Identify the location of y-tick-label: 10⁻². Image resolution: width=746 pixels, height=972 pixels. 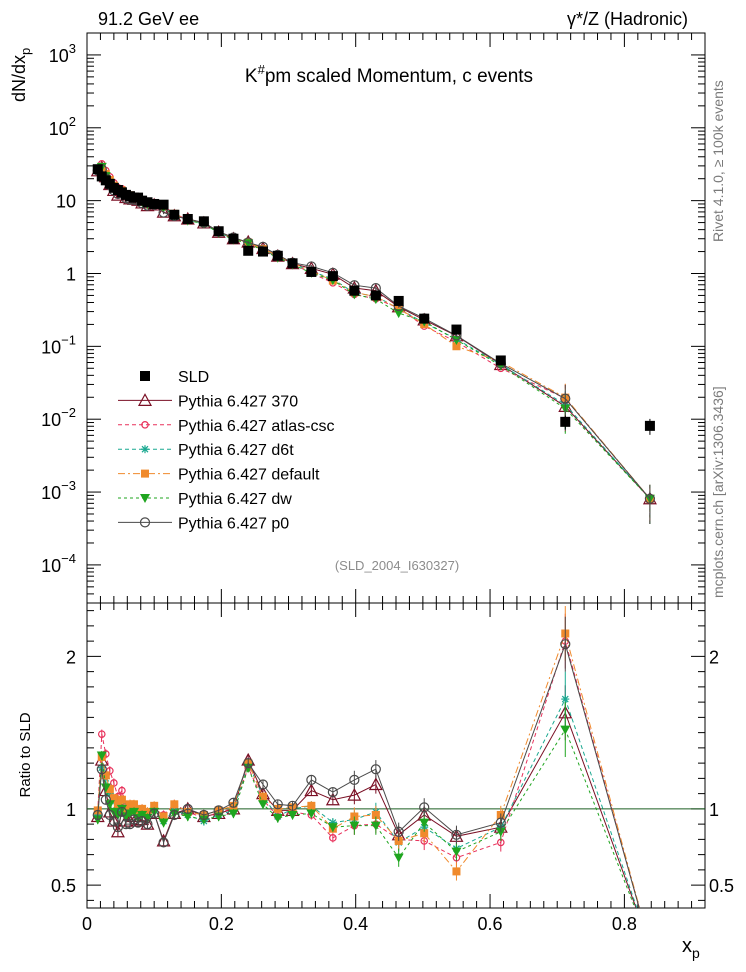
(58, 417).